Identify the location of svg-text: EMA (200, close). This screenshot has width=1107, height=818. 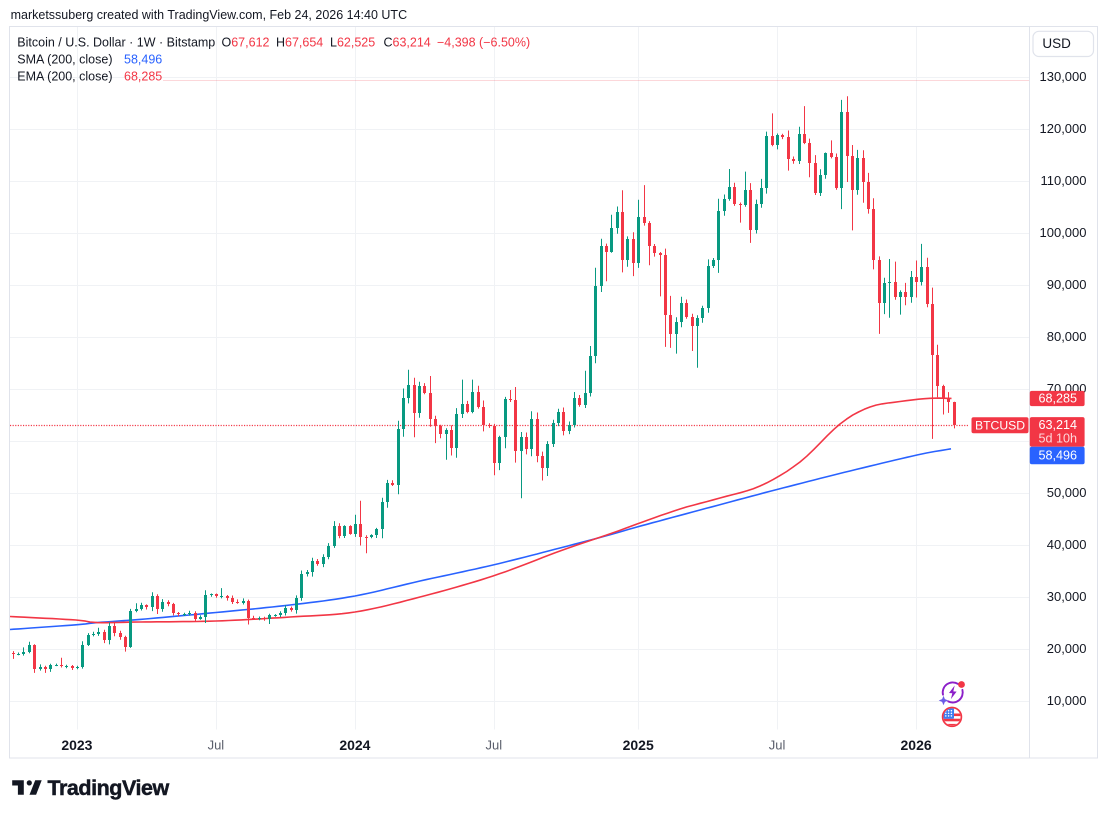
(64, 77).